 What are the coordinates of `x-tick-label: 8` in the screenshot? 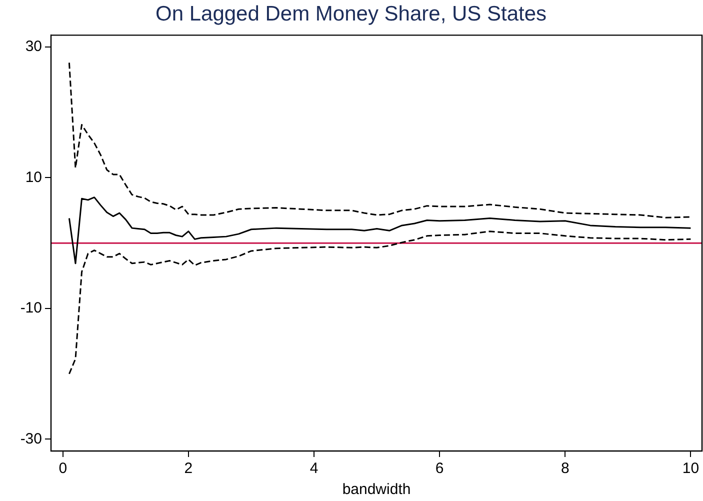 It's located at (565, 469).